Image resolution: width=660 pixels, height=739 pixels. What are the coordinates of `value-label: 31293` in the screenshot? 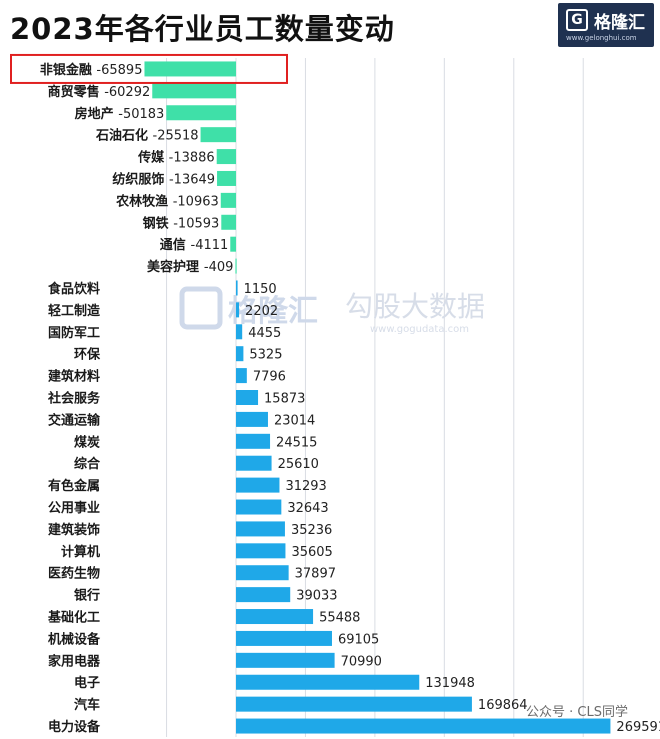 It's located at (305, 486).